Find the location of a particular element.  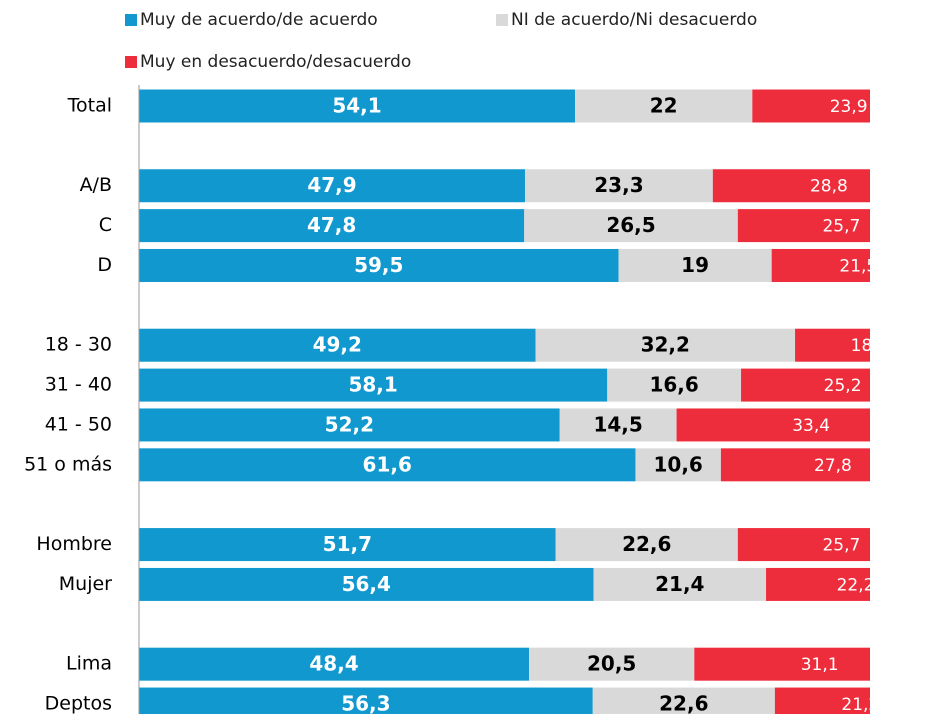

value-label: 14,5 is located at coordinates (617, 424).